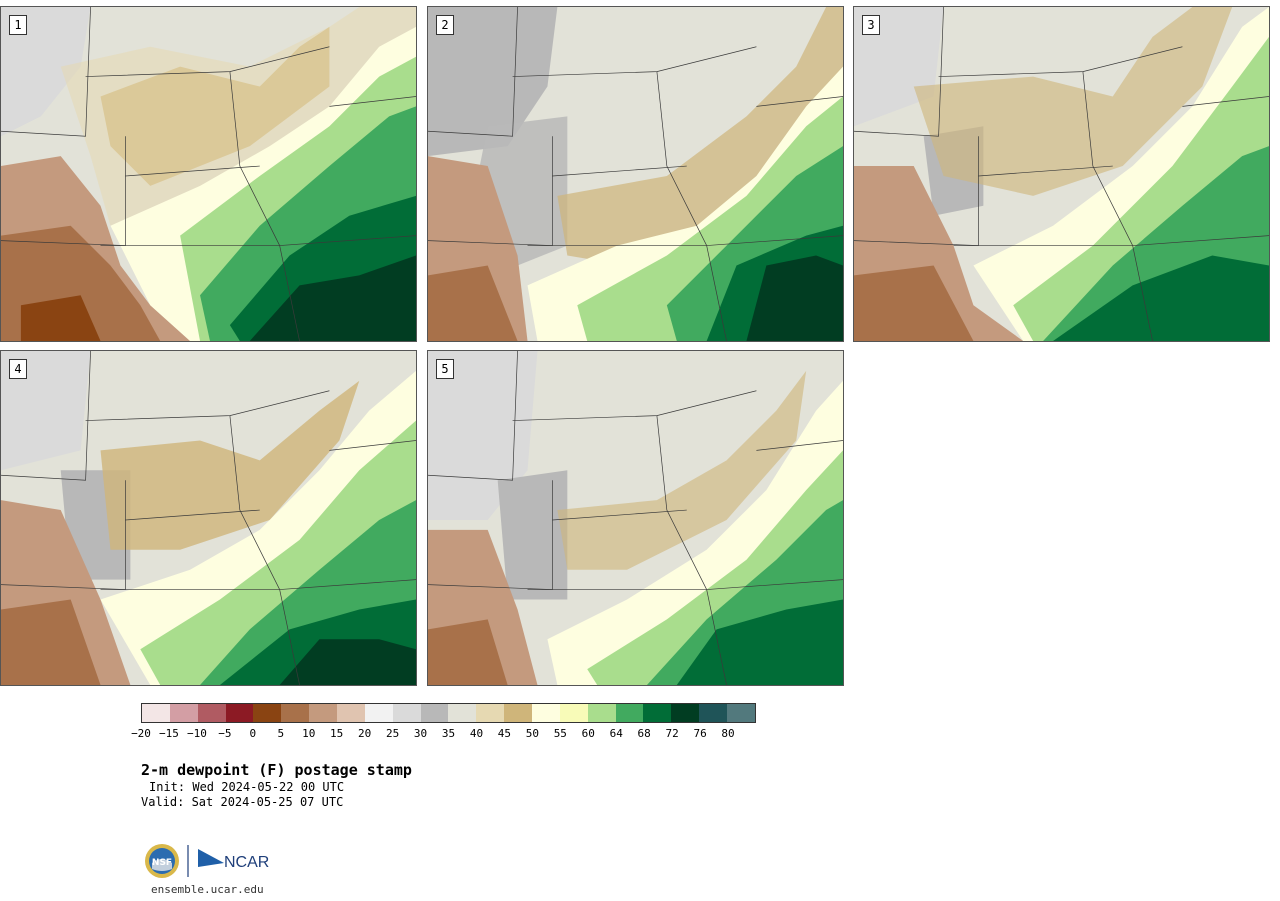  What do you see at coordinates (242, 802) in the screenshot?
I see `valid-time: Valid: Sat 2024-05-25 07 UTC` at bounding box center [242, 802].